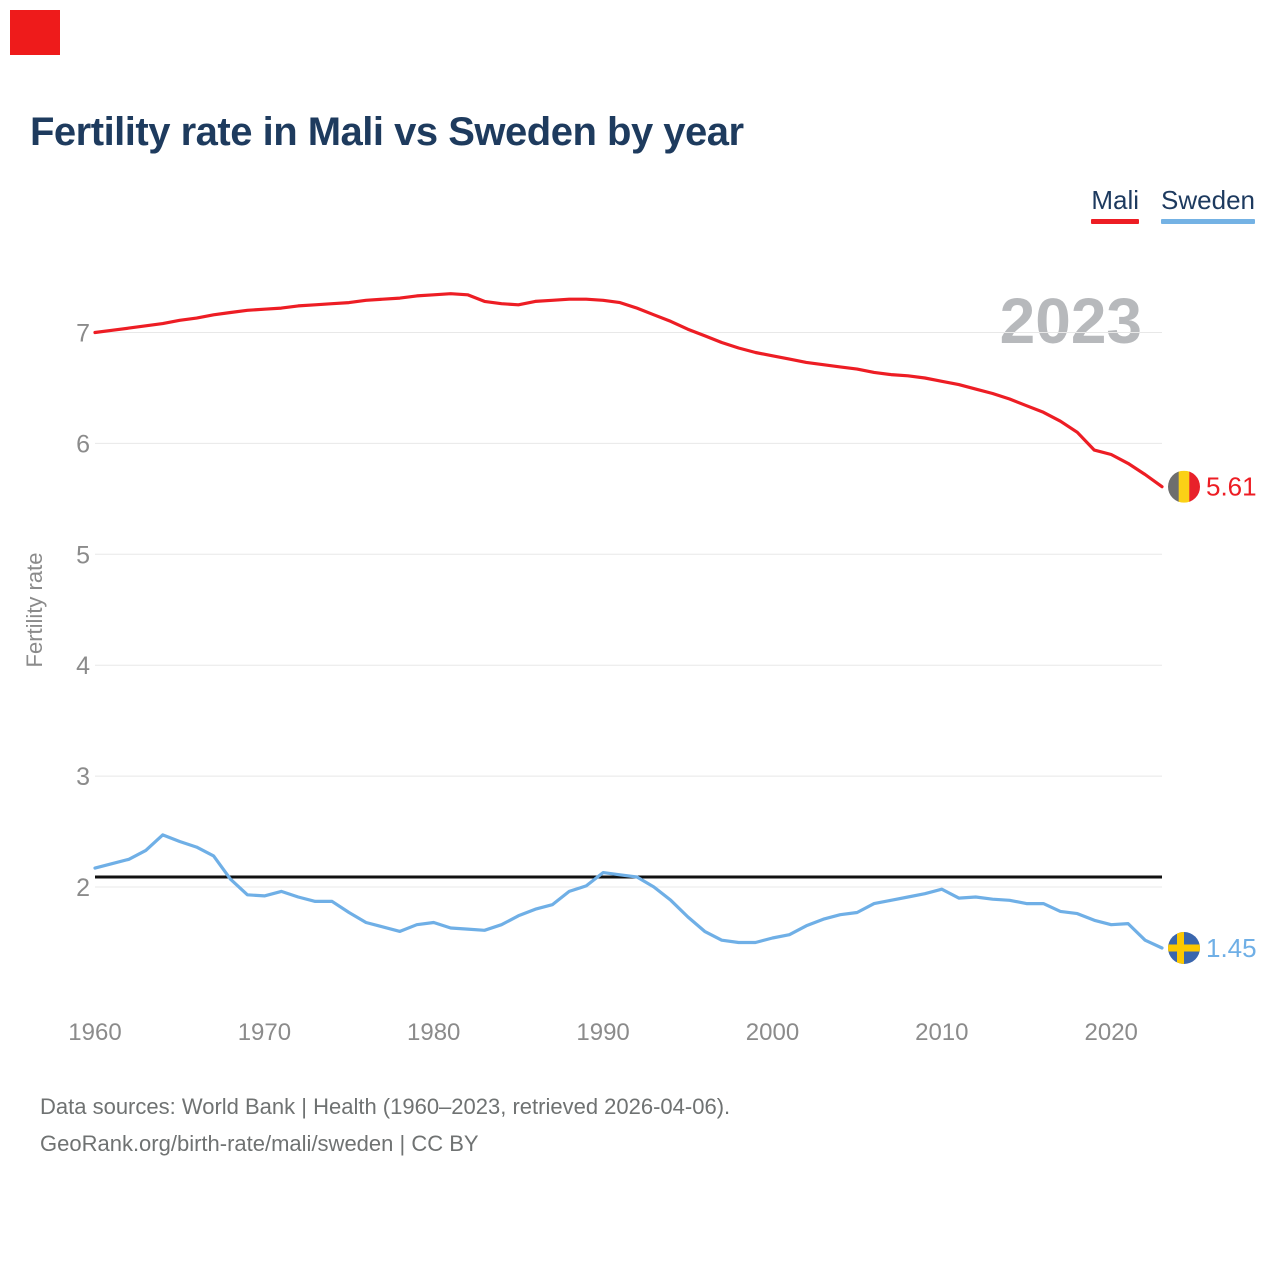 The image size is (1280, 1280). Describe the element at coordinates (433, 1032) in the screenshot. I see `x-tick-label: 1980` at that location.